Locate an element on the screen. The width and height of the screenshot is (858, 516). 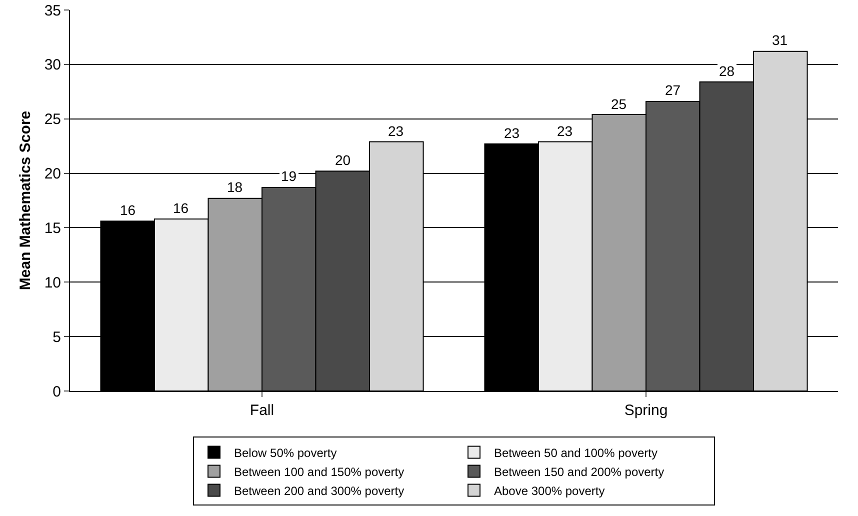
y-tick-label: 20 is located at coordinates (52, 174).